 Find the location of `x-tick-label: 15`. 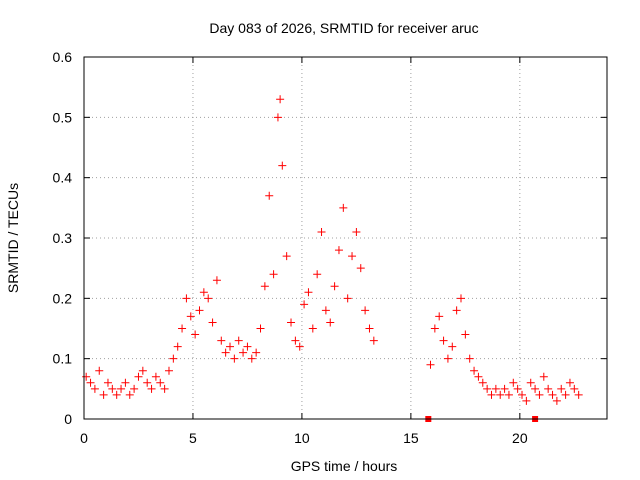

x-tick-label: 15 is located at coordinates (411, 438).